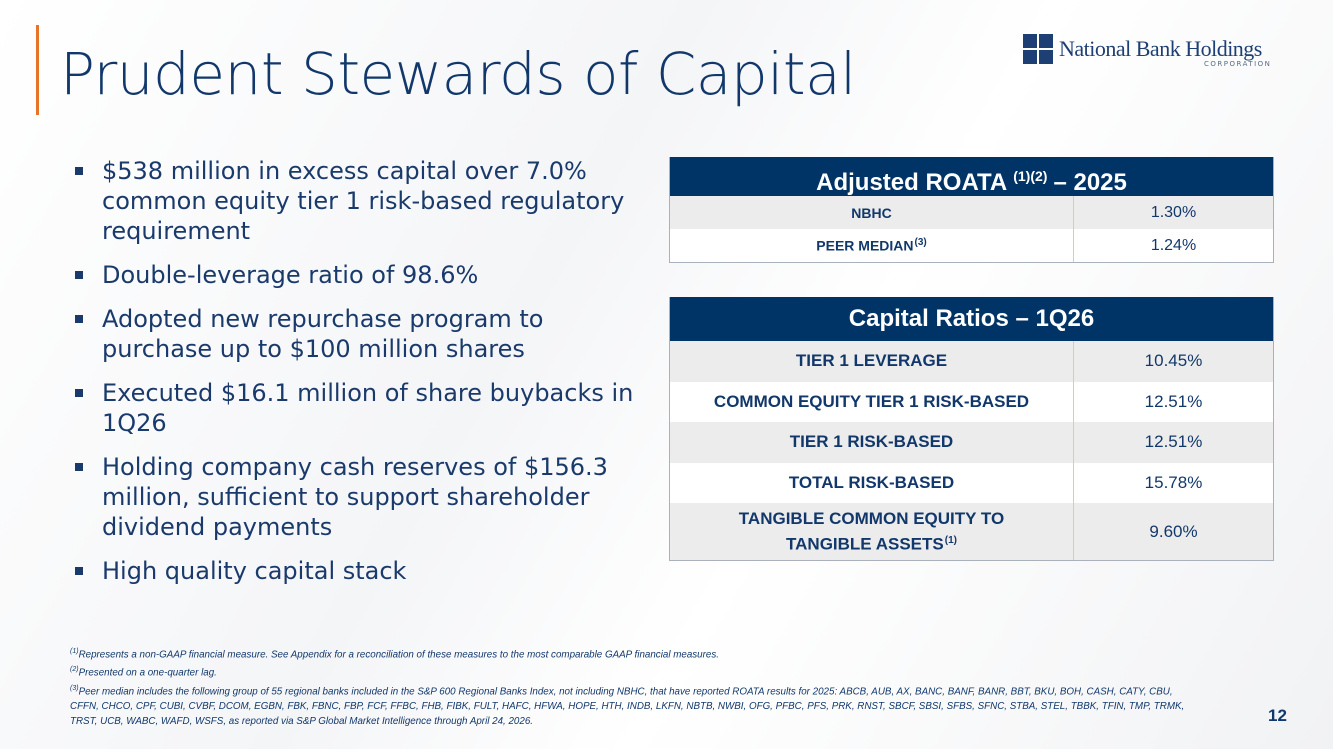 Image resolution: width=1333 pixels, height=749 pixels. Describe the element at coordinates (1173, 482) in the screenshot. I see `row-value: 15.78%` at that location.